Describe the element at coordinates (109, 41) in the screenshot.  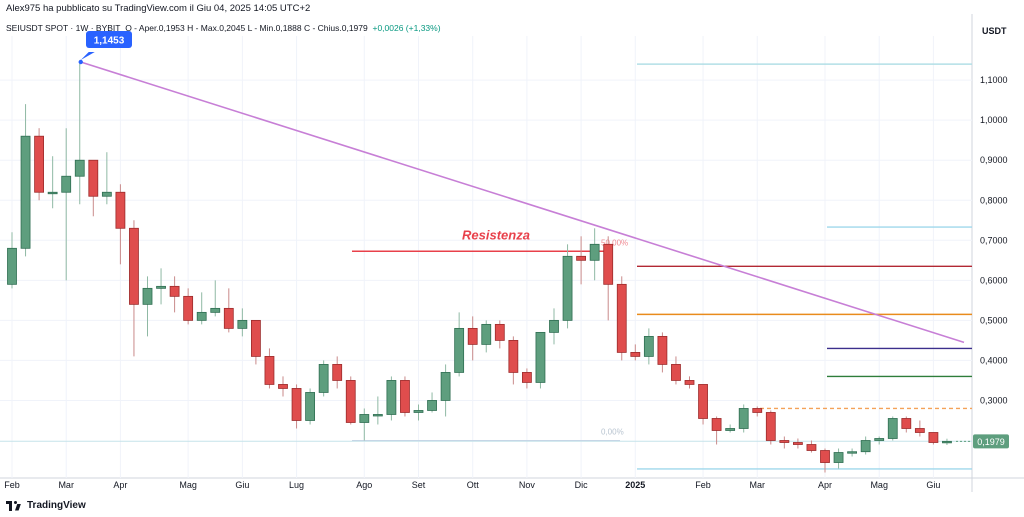
I see `peak-price-label: 1,1453` at that location.